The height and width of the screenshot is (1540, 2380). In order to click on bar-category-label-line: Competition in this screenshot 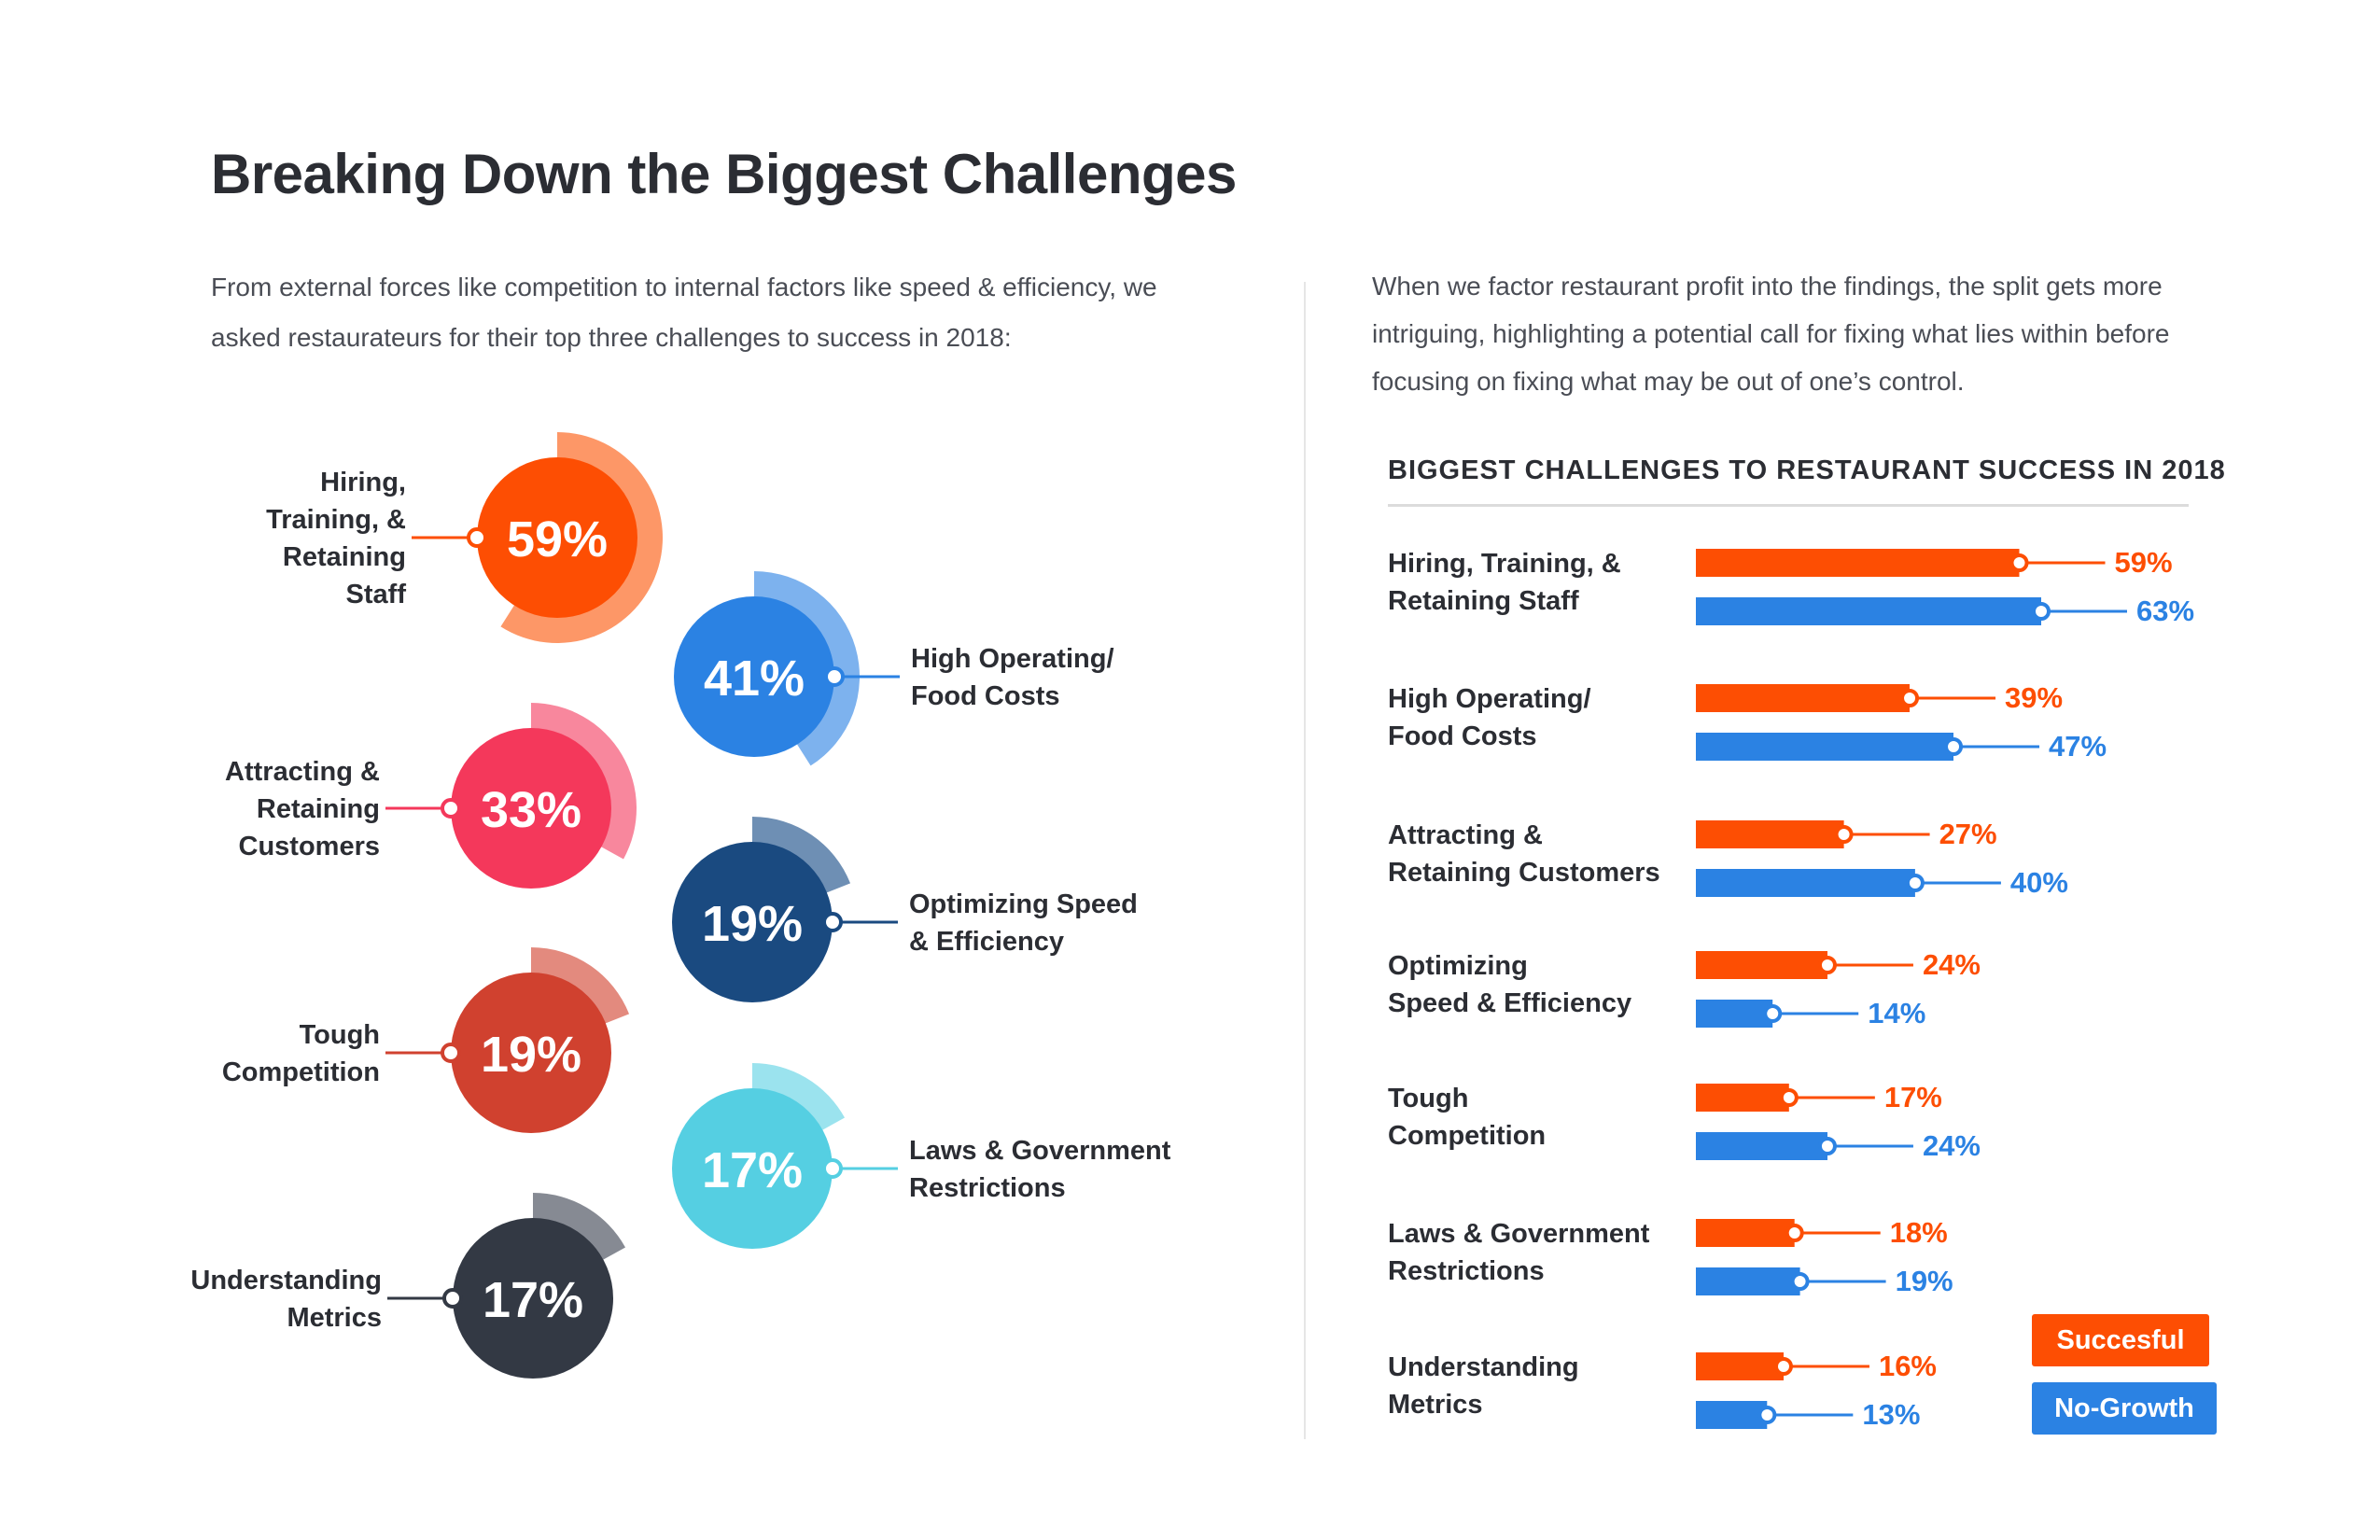, I will do `click(1467, 1136)`.